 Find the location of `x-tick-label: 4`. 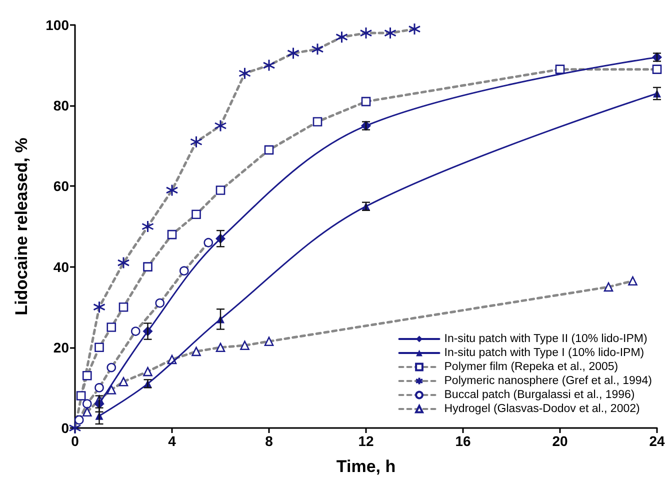

x-tick-label: 4 is located at coordinates (172, 441).